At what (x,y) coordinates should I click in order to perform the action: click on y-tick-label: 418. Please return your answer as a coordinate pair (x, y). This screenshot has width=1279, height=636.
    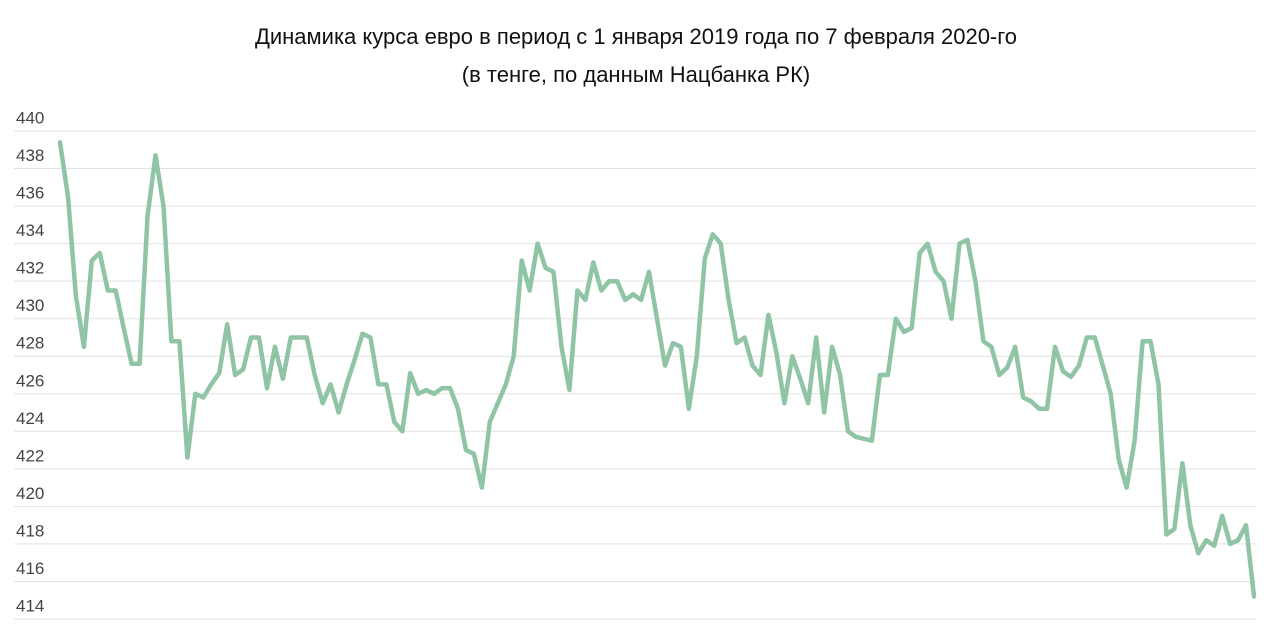
    Looking at the image, I should click on (30, 530).